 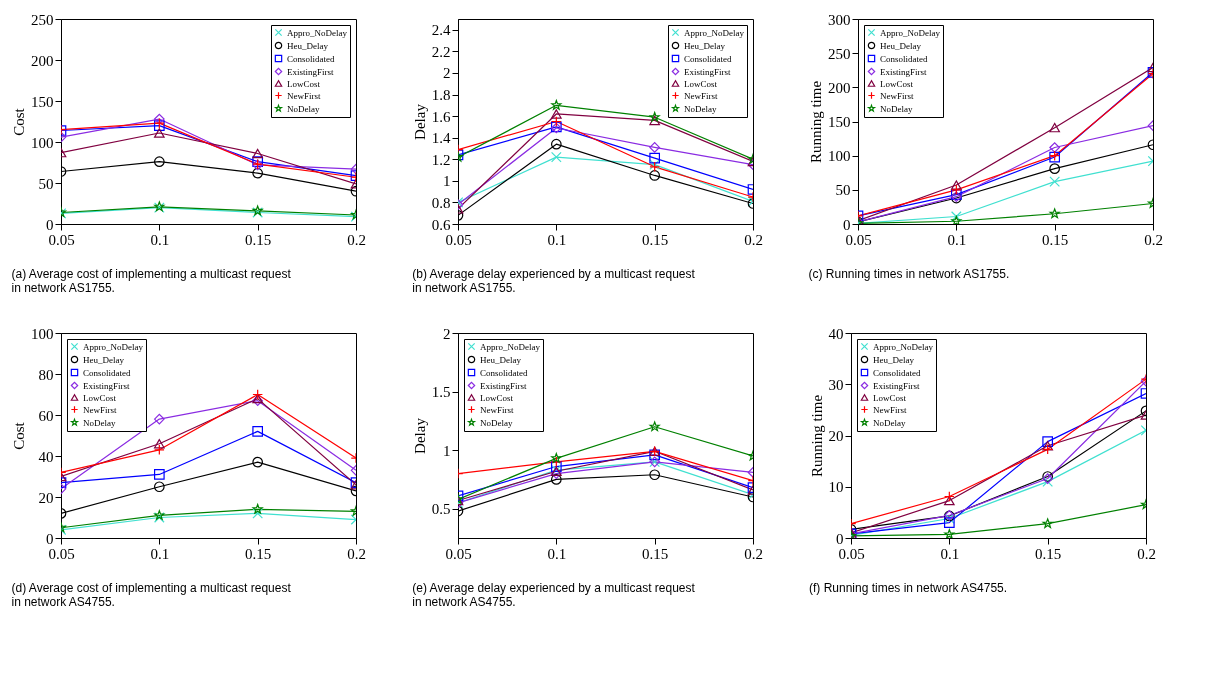 I want to click on y-tick-label: 1.8, so click(x=441, y=95).